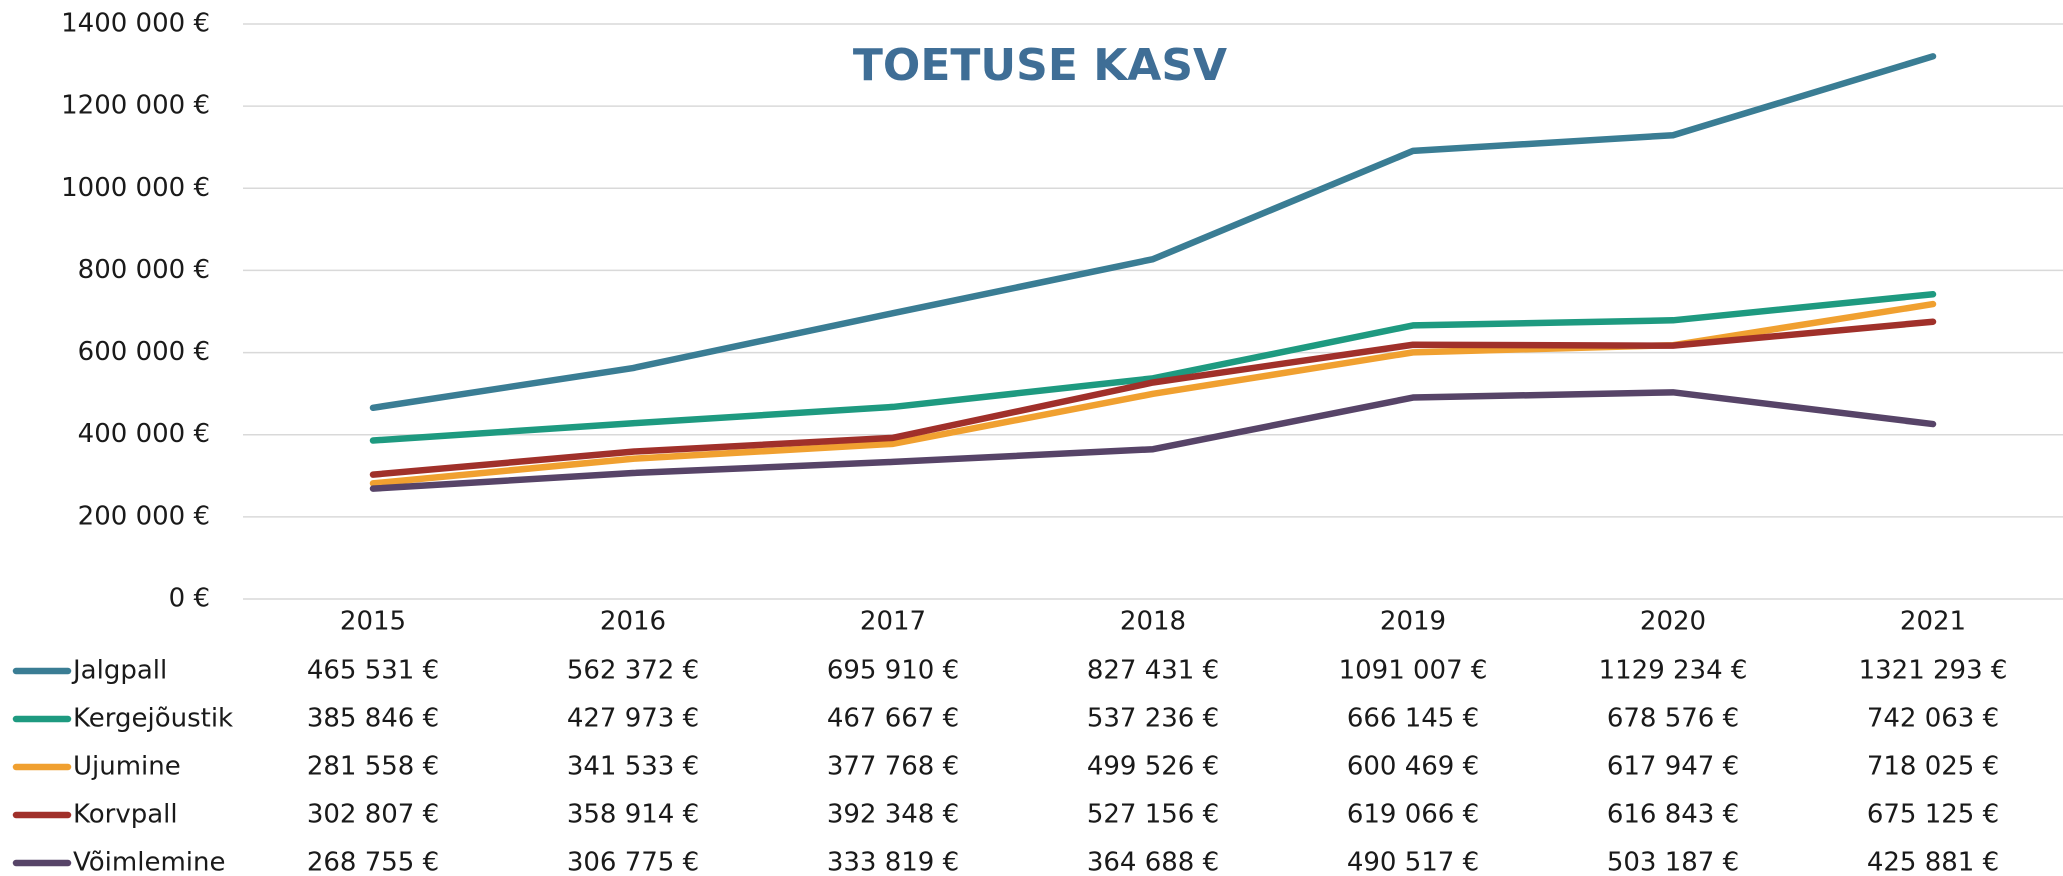  Describe the element at coordinates (1040, 65) in the screenshot. I see `chart-title: TOETUSE KASV` at that location.